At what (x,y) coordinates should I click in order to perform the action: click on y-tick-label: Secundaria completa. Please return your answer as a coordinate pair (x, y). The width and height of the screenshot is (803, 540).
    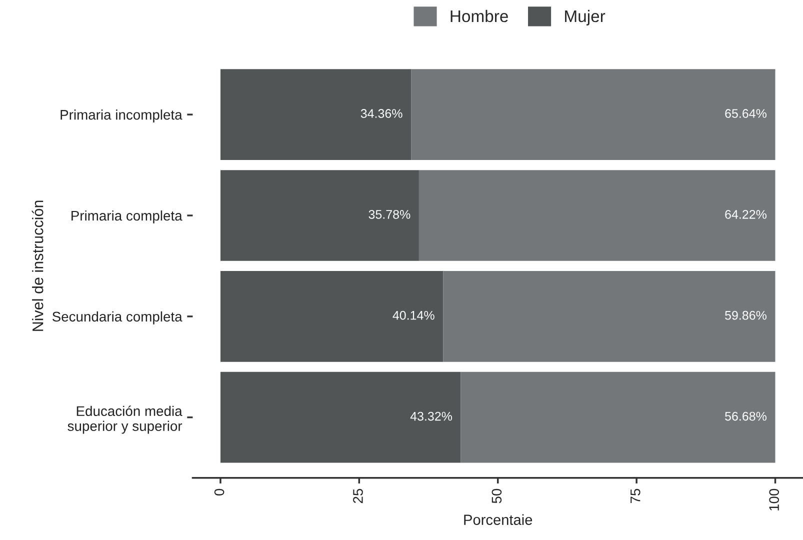
    Looking at the image, I should click on (117, 317).